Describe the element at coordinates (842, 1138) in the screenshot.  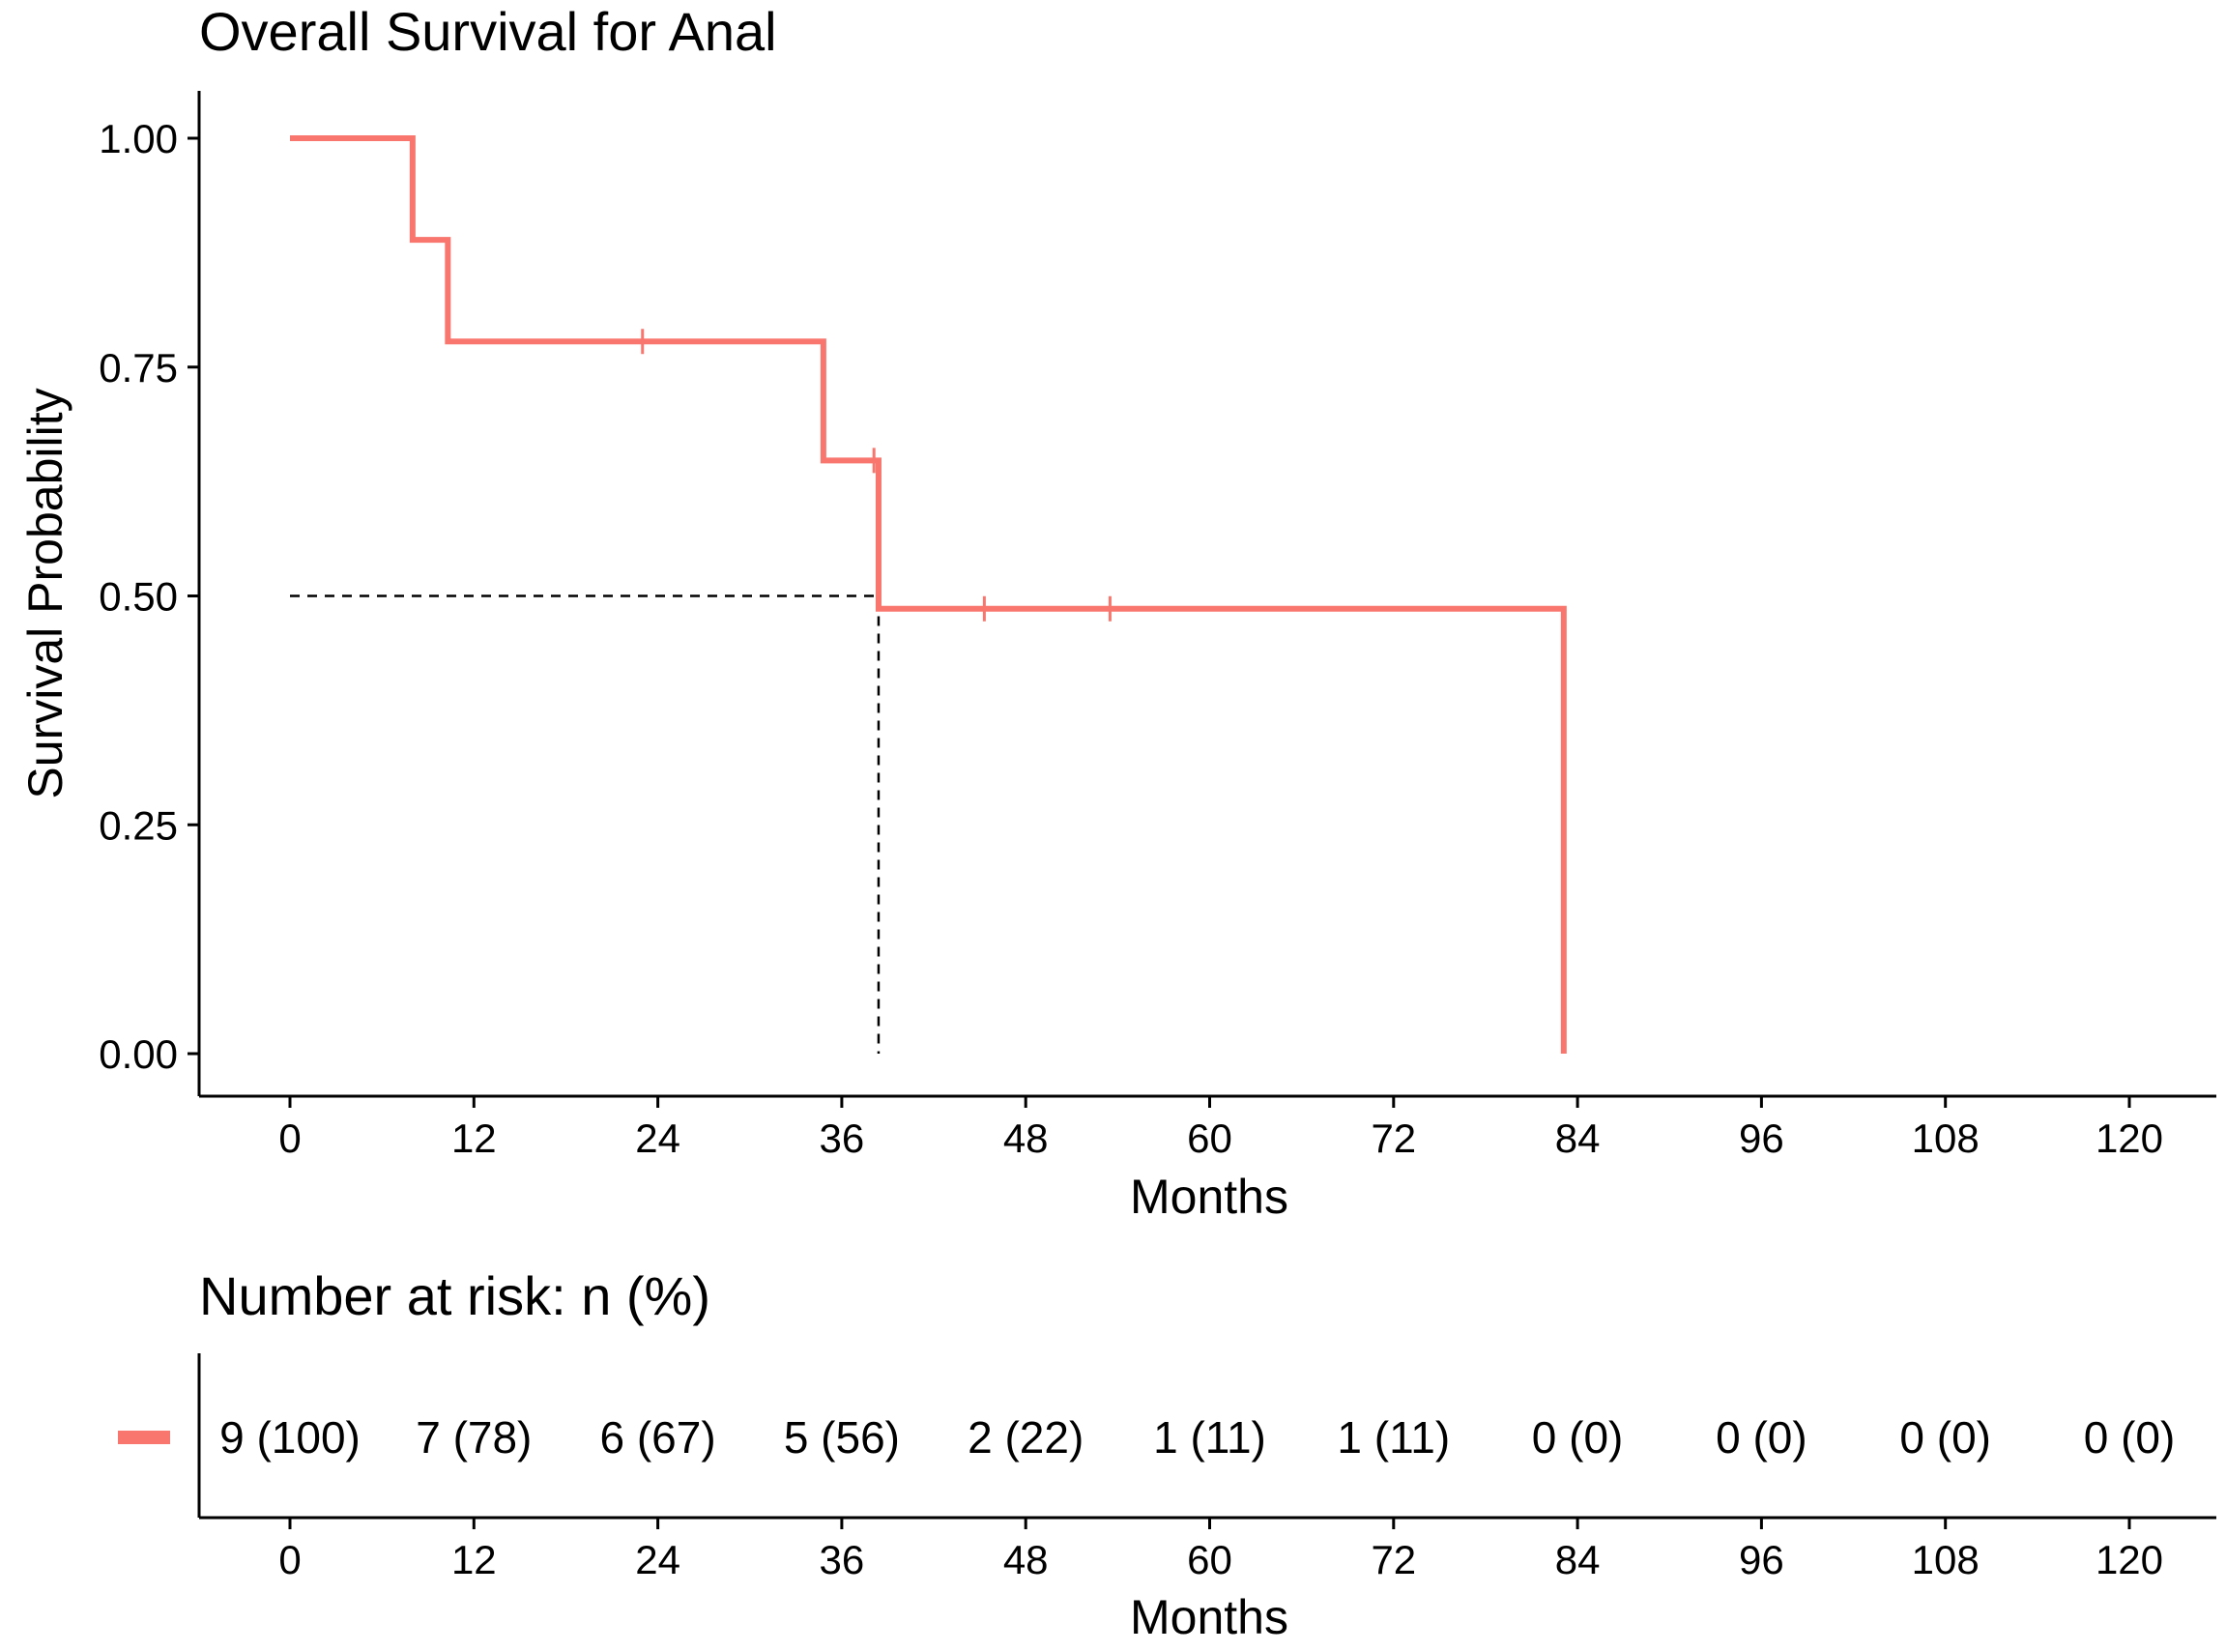
I see `x-tick-label: 36` at that location.